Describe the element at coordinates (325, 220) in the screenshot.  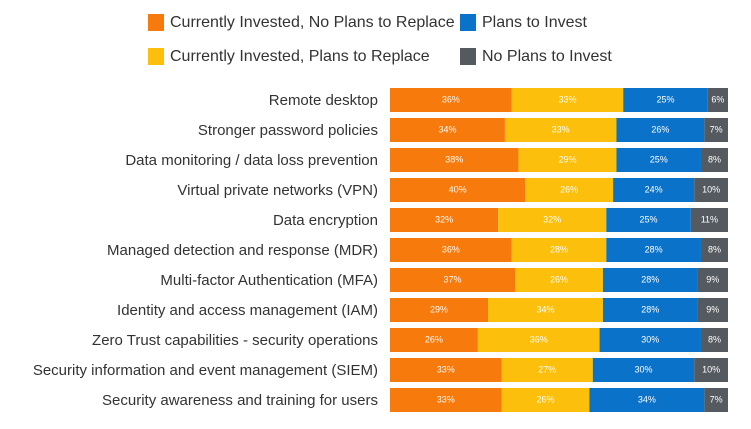
I see `category-label: Data encryption` at that location.